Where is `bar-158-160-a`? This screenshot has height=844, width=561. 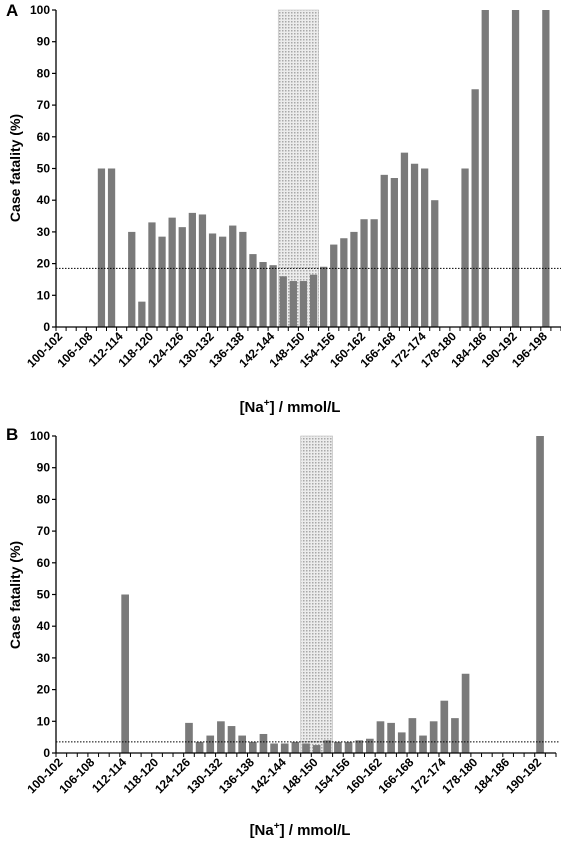 bar-158-160-a is located at coordinates (354, 279).